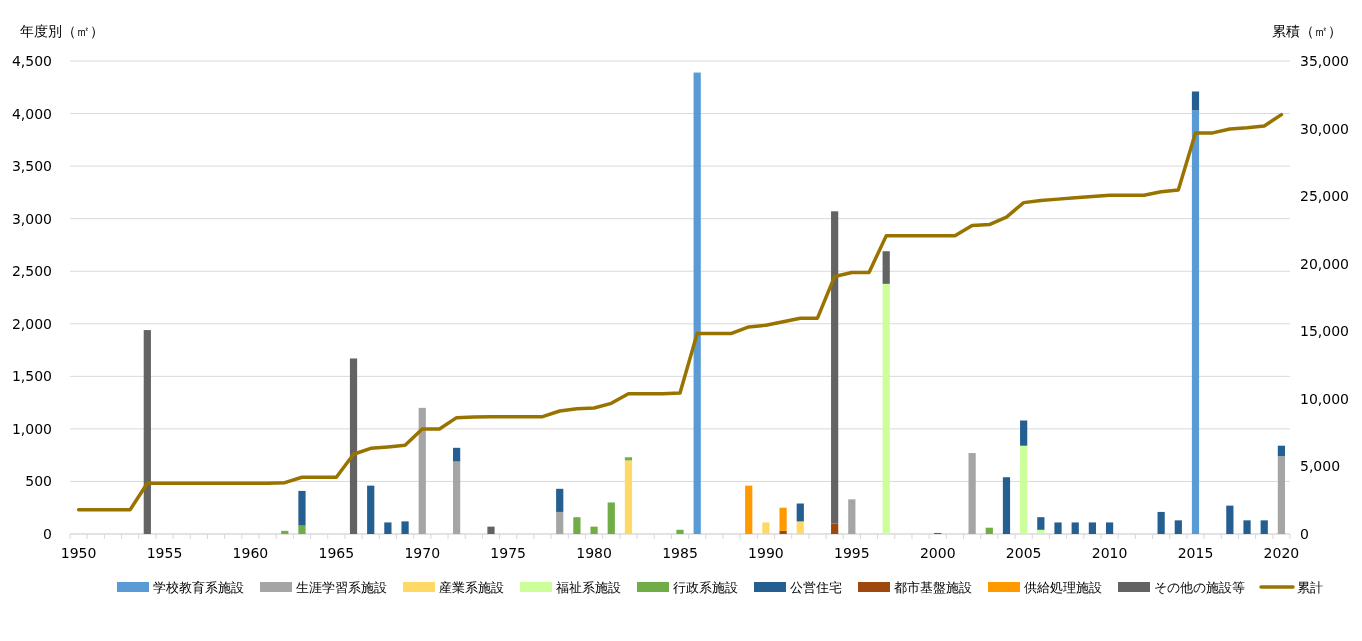 This screenshot has width=1362, height=641. What do you see at coordinates (31, 271) in the screenshot?
I see `y-tick-label: 2,500` at bounding box center [31, 271].